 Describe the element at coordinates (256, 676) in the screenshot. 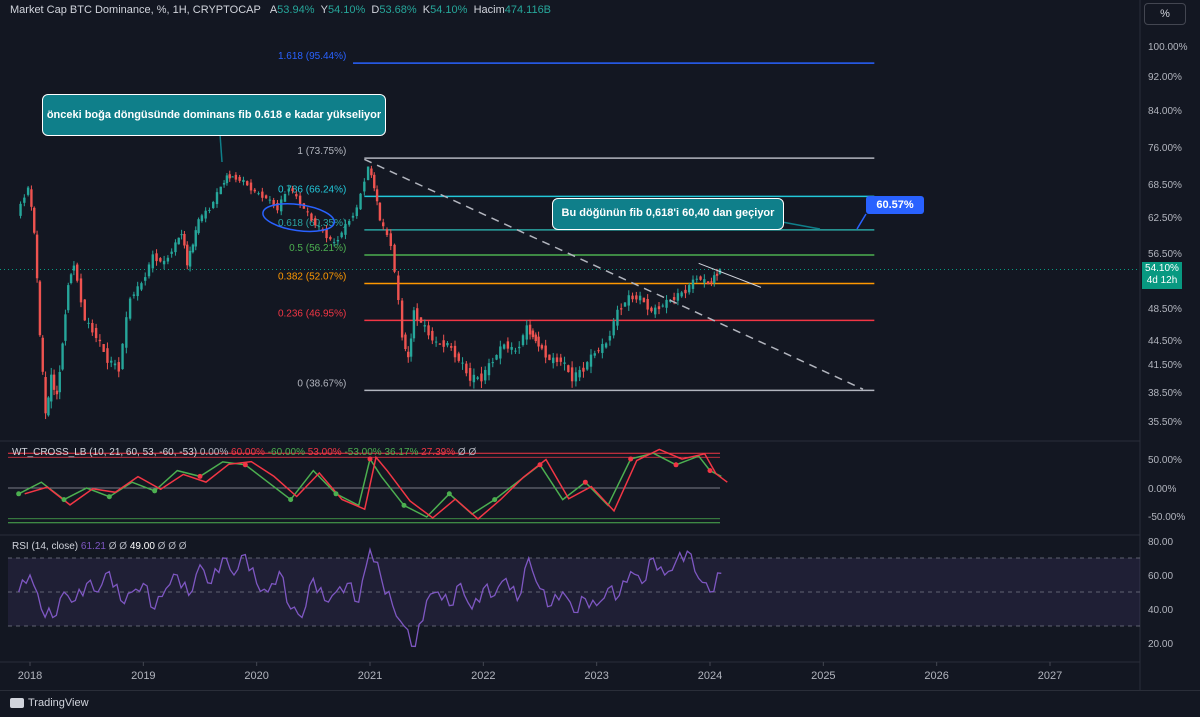

I see `time-tick-label: 2020` at that location.